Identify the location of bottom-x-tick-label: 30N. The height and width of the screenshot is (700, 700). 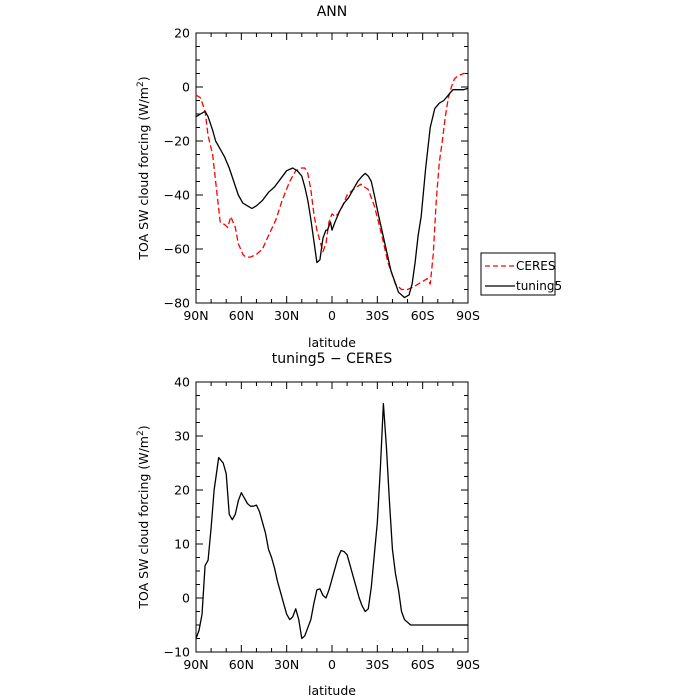
(286, 664).